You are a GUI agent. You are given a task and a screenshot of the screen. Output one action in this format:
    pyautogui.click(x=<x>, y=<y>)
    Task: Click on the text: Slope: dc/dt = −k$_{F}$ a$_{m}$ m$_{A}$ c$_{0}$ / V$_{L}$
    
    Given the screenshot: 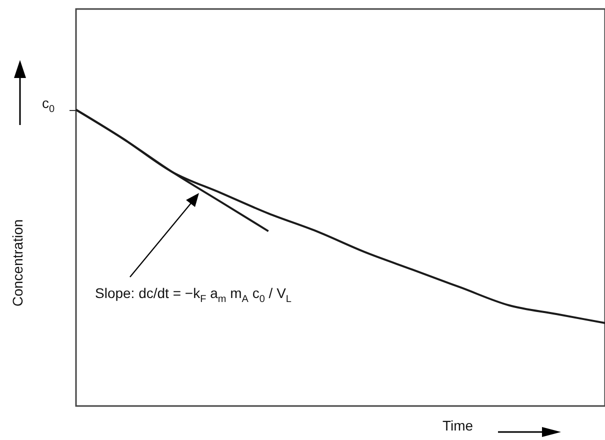 What is the action you would take?
    pyautogui.click(x=193, y=295)
    